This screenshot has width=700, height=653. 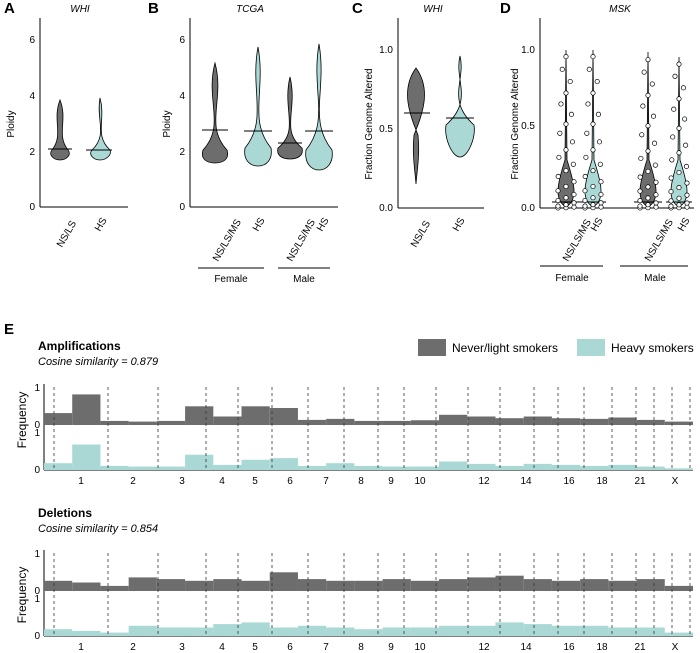 What do you see at coordinates (98, 529) in the screenshot?
I see `deletions-cosine: Cosine similarity = 0.854` at bounding box center [98, 529].